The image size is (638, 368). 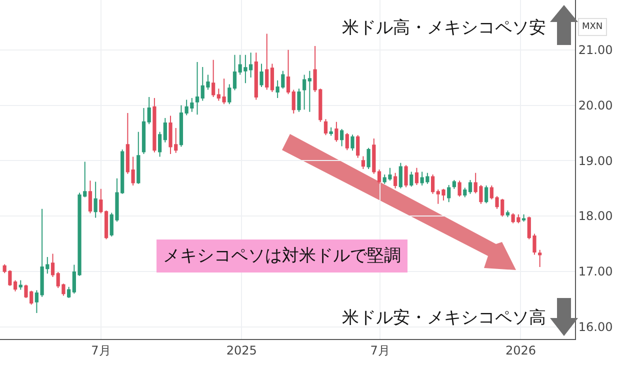 I want to click on y-tick-label: 21.00, so click(x=595, y=50).